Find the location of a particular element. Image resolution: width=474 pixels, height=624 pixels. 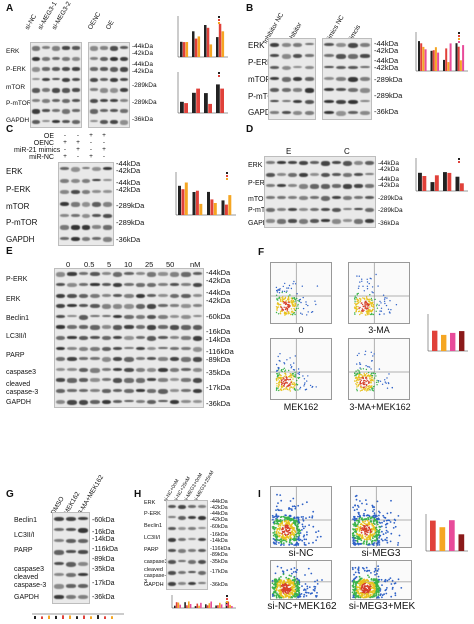

row-label-p-mtor: P-mTOR is located at coordinates (264, 96).